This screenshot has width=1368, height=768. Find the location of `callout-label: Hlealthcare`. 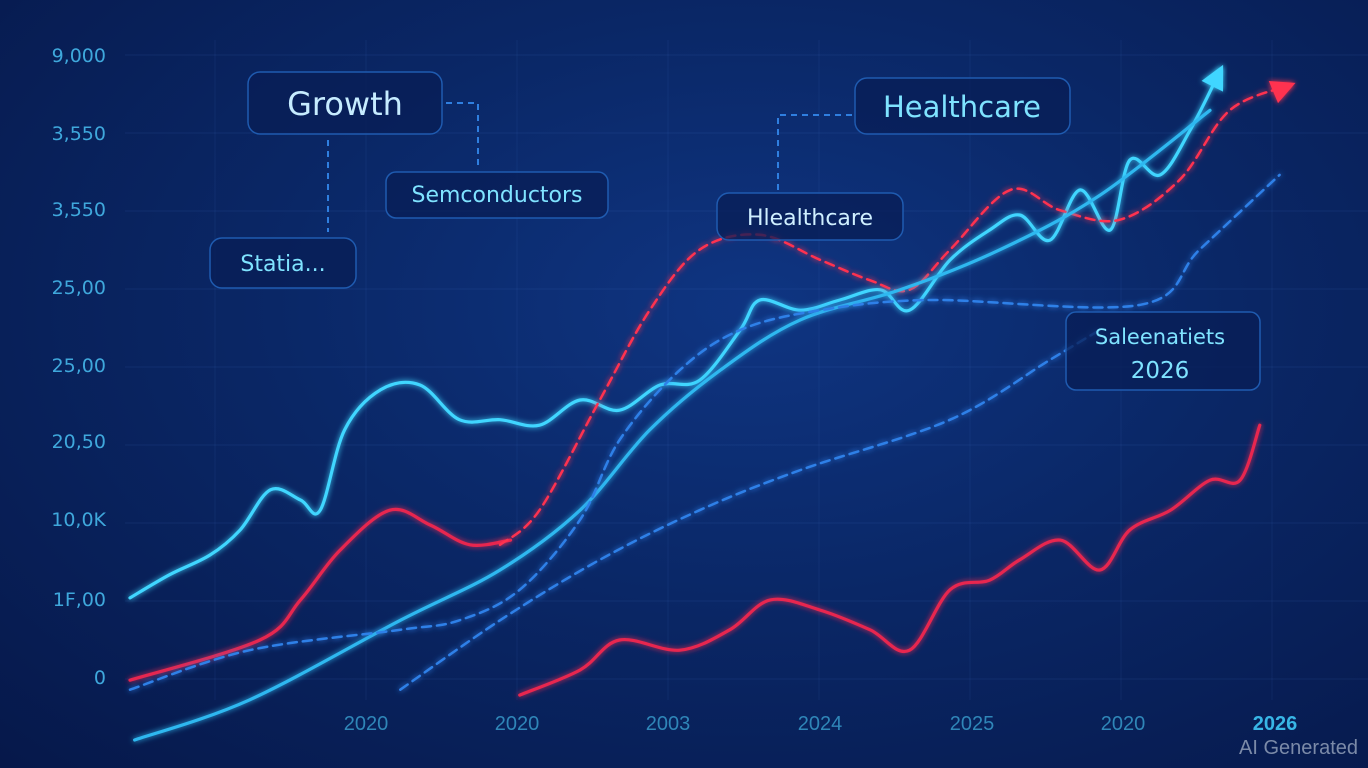

callout-label: Hlealthcare is located at coordinates (810, 218).